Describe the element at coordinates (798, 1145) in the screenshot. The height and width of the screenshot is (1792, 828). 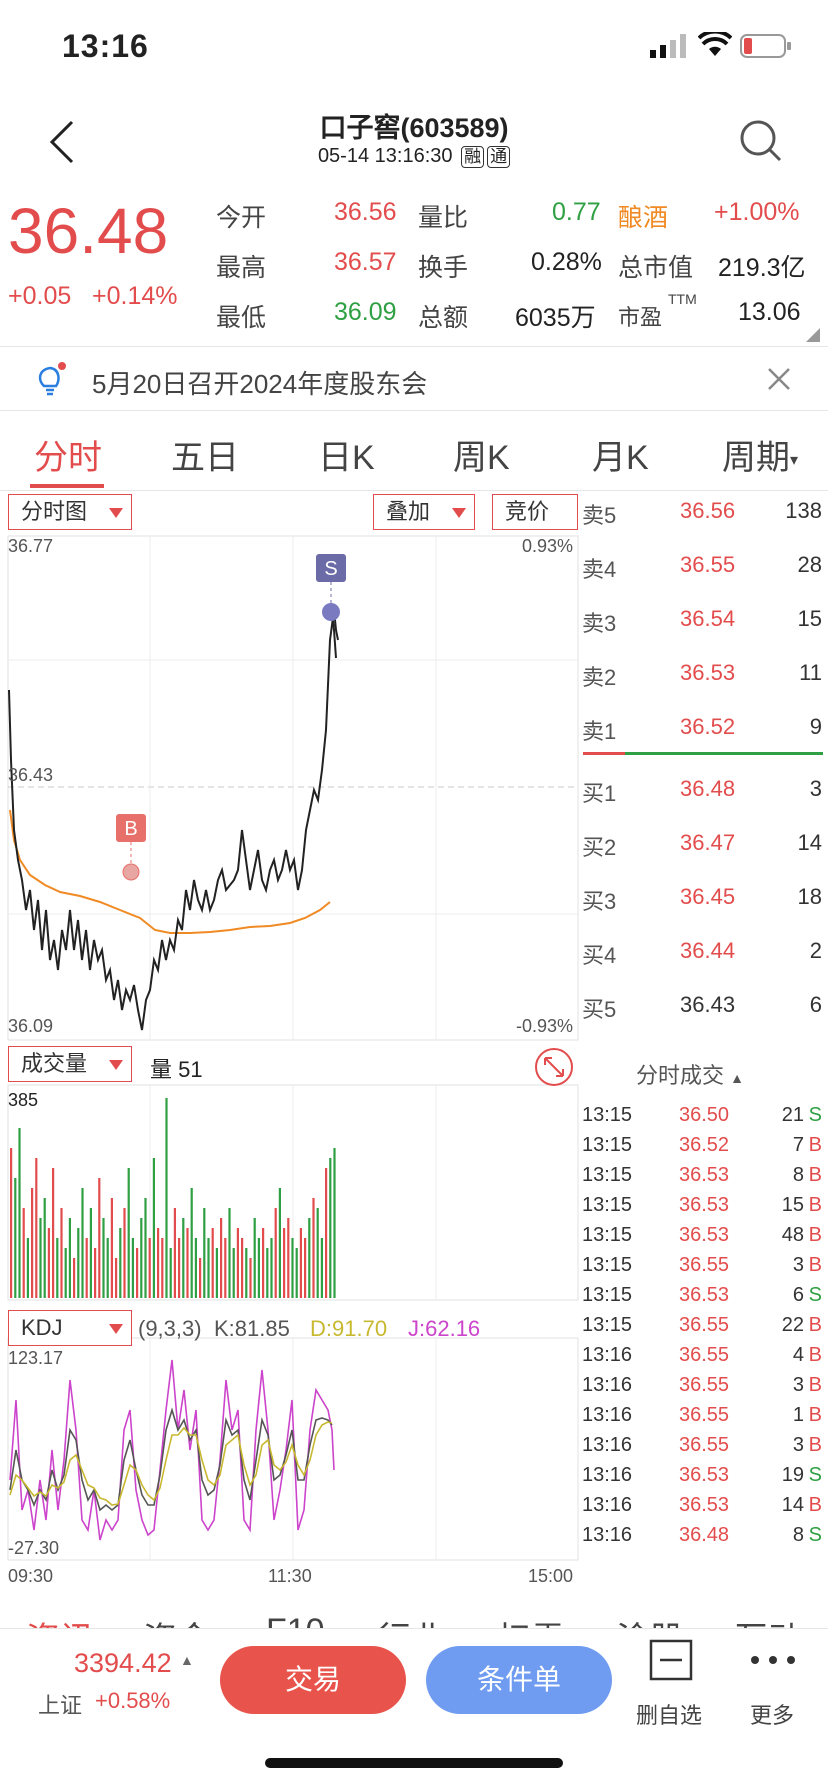
I see `tick-volume: 7` at that location.